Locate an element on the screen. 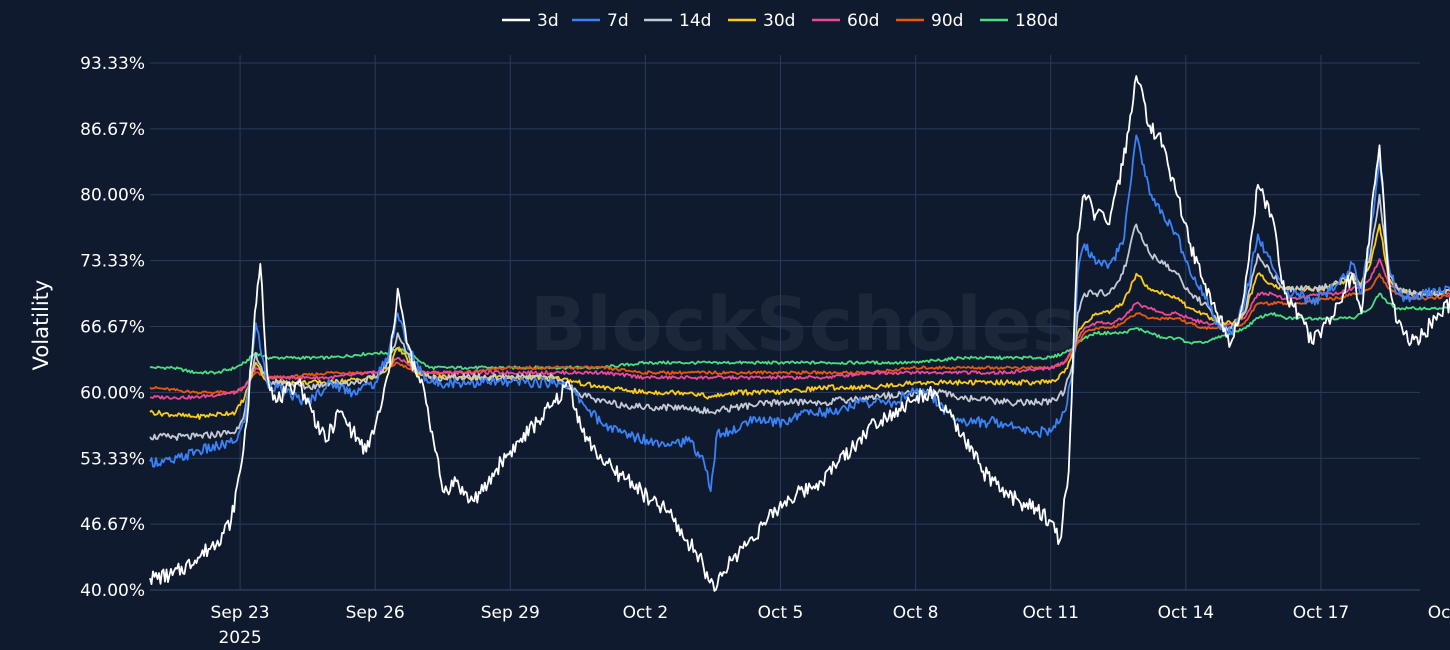  y-tick-label: 46.67% is located at coordinates (112, 525).